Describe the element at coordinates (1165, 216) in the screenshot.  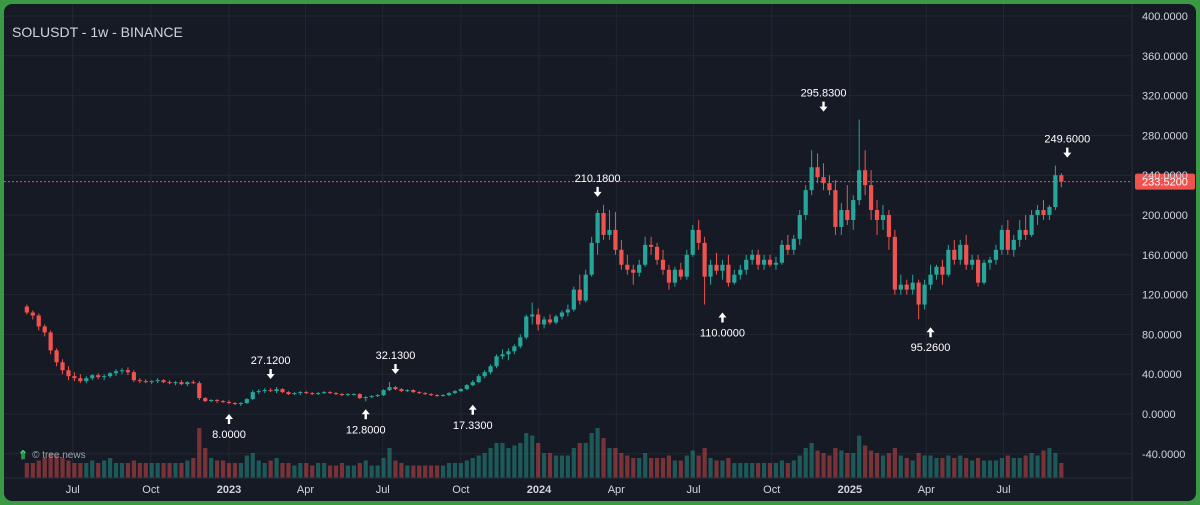
I see `y-tick-label: 200.0000` at that location.